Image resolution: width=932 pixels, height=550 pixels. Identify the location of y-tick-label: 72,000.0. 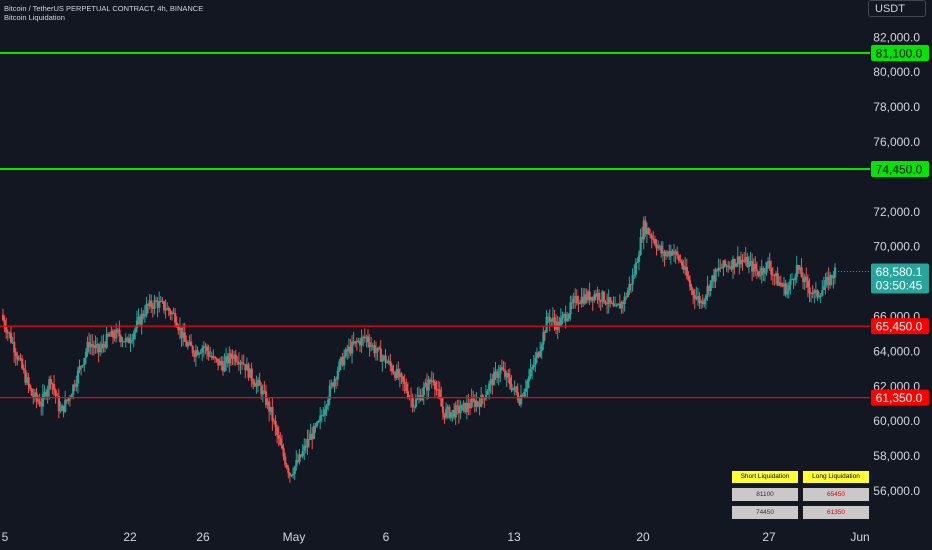
(896, 212).